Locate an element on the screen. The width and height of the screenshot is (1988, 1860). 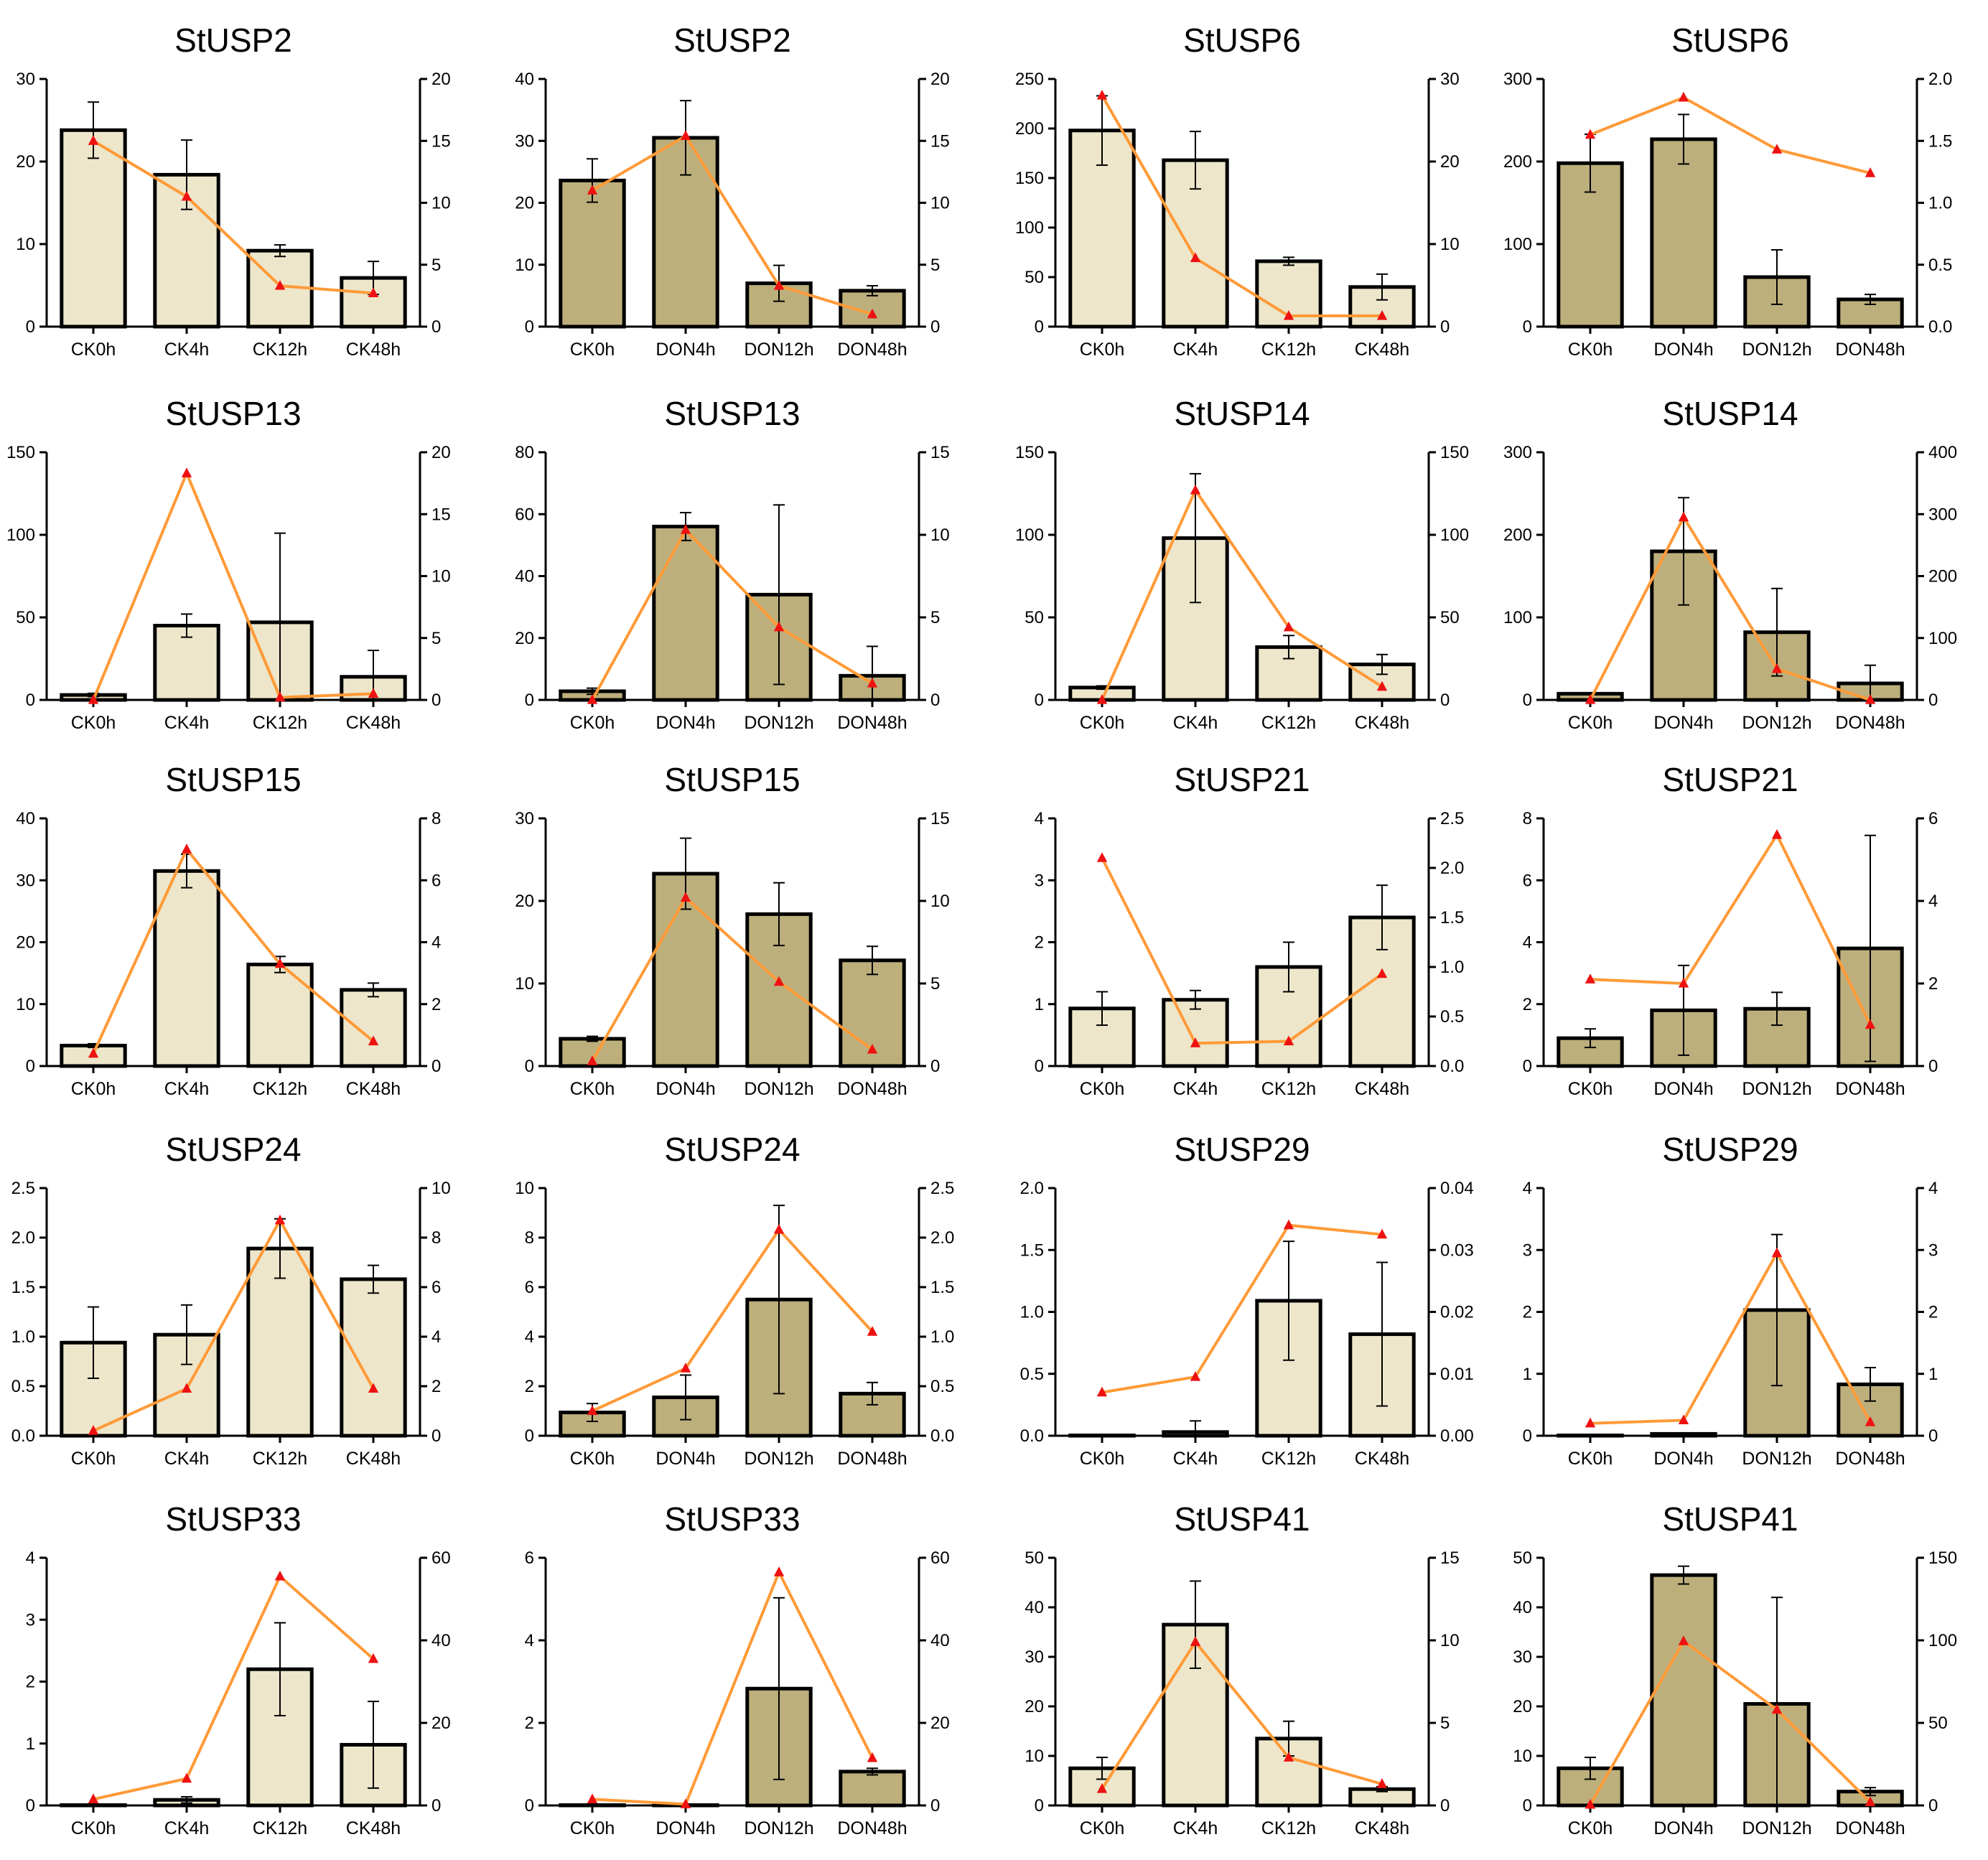
chart-panel: StUSP21 0 2 4 6 8 0 2 4 6 CK0h DON4h DON12h DON48h is located at coordinates (1730, 930).